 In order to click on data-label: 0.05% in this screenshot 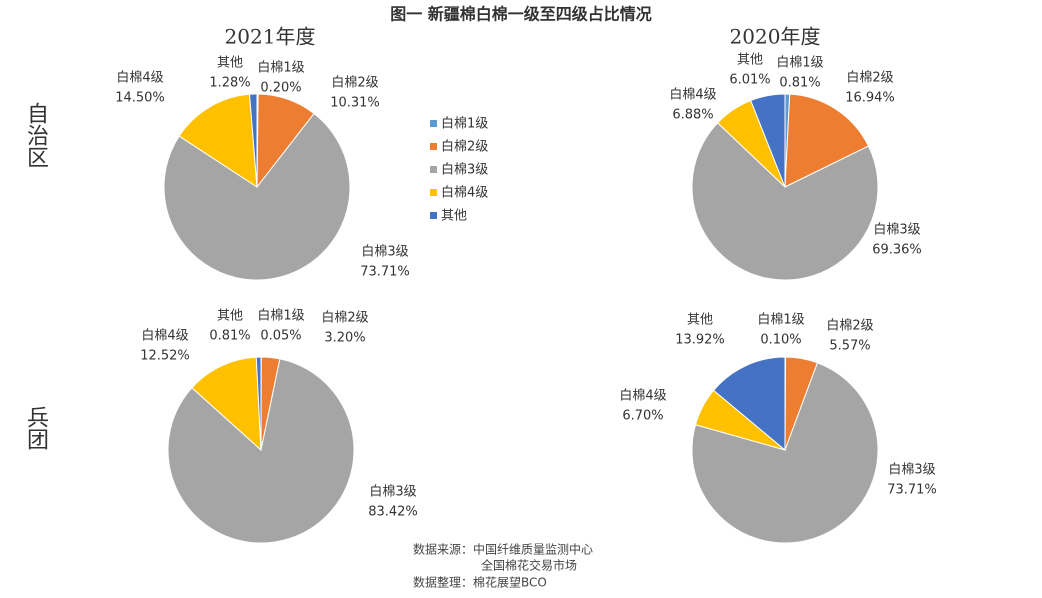, I will do `click(280, 336)`.